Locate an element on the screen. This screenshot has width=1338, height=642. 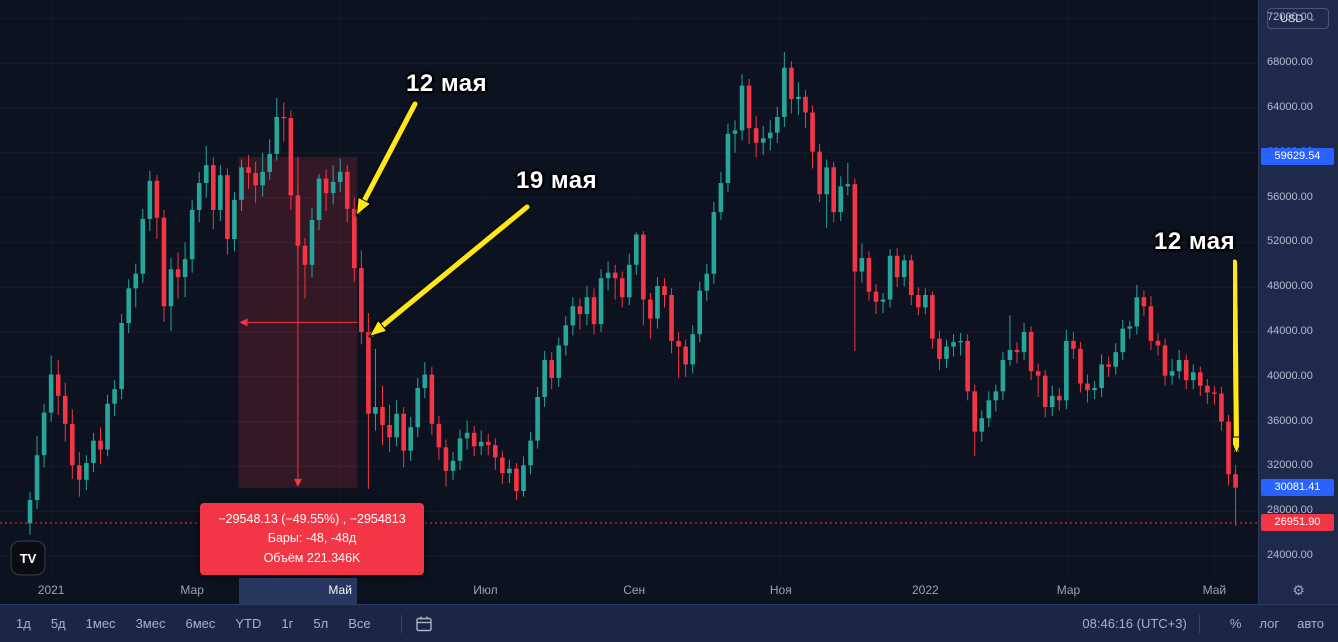
price-tag-59629.54: 59629.54 is located at coordinates (1297, 156).